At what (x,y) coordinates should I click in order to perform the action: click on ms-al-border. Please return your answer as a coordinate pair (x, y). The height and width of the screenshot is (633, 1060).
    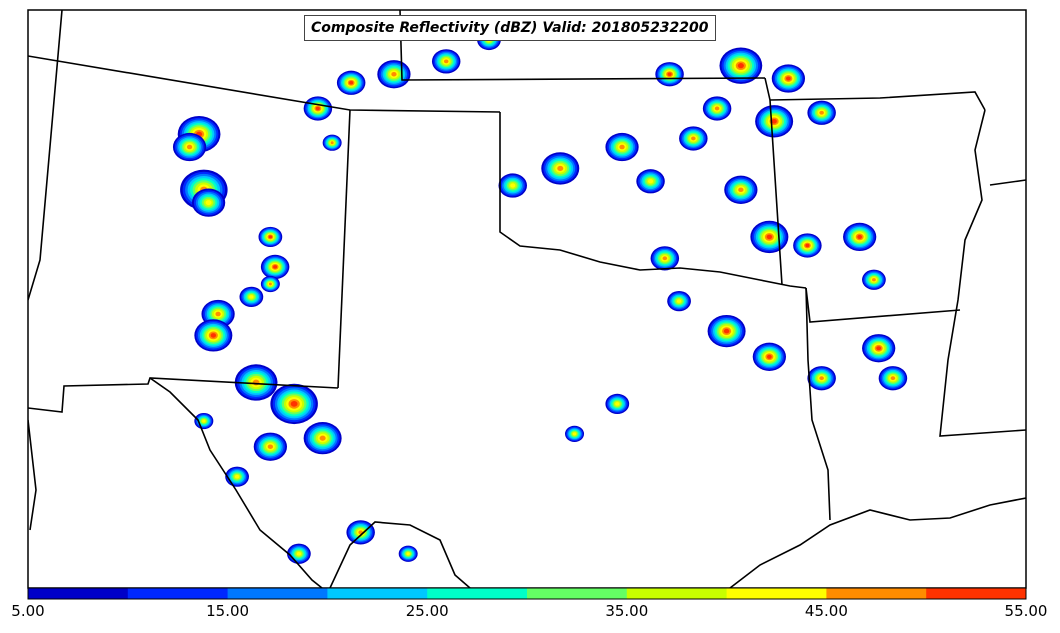
    Looking at the image, I should click on (1007, 182).